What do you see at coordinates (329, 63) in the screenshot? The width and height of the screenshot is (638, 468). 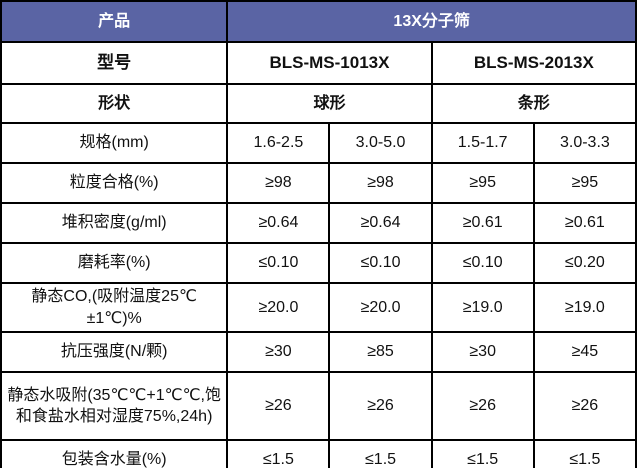 I see `model-value-1: BLS-MS-1013X` at bounding box center [329, 63].